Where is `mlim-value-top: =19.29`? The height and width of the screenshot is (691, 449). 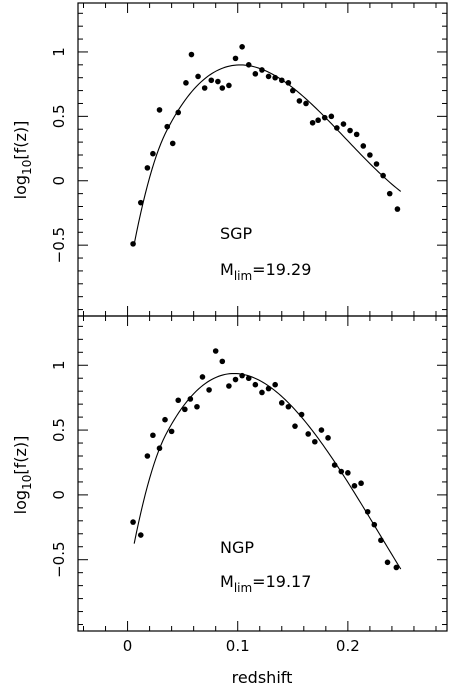
mlim-value-top: =19.29 is located at coordinates (281, 269).